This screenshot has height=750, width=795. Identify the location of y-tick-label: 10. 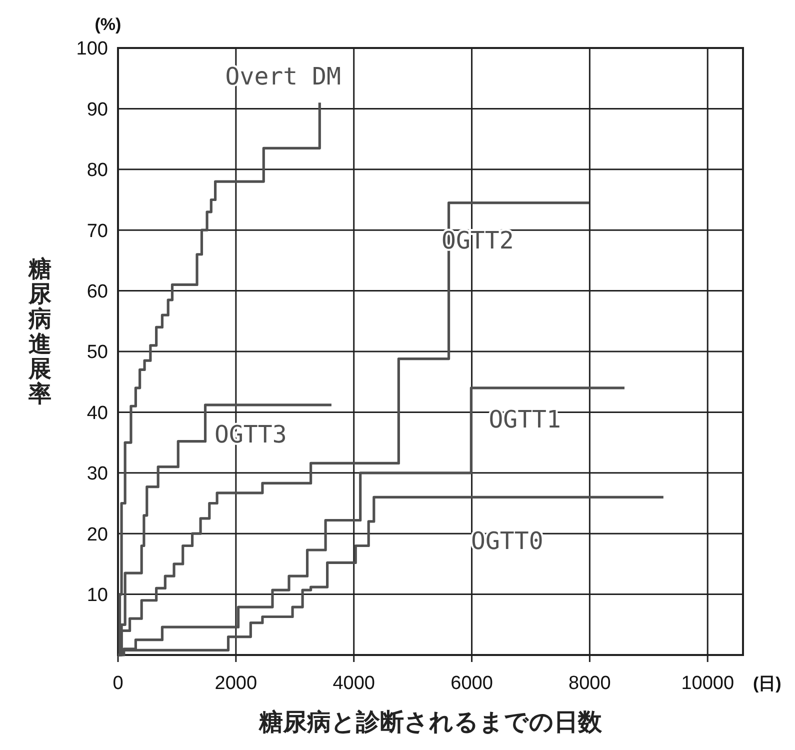
(97, 595).